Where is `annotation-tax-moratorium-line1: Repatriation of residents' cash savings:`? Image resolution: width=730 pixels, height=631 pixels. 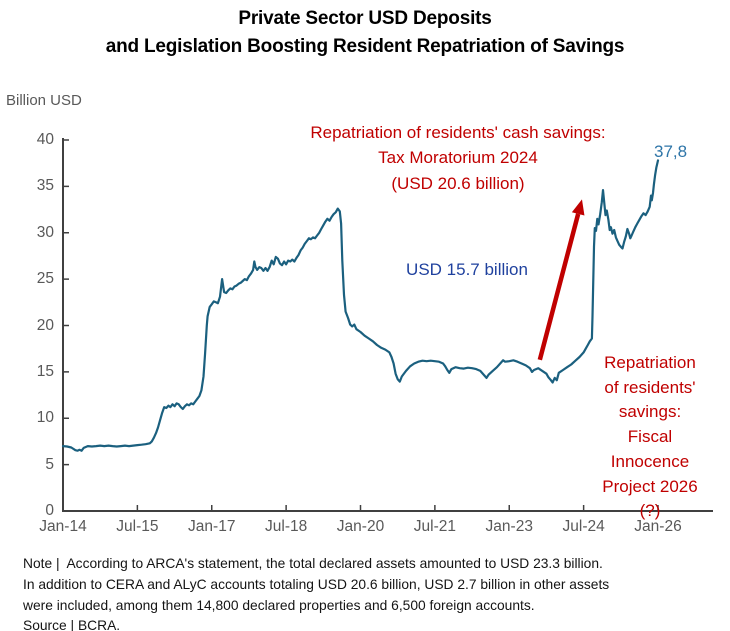 annotation-tax-moratorium-line1: Repatriation of residents' cash savings: is located at coordinates (458, 132).